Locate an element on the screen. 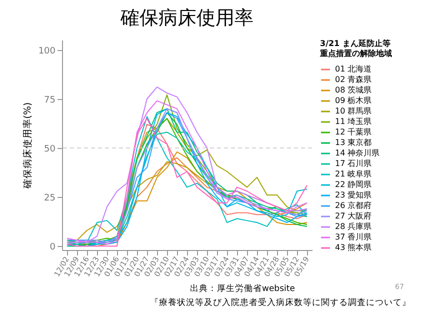  y-tick-label: 75 is located at coordinates (50, 100).